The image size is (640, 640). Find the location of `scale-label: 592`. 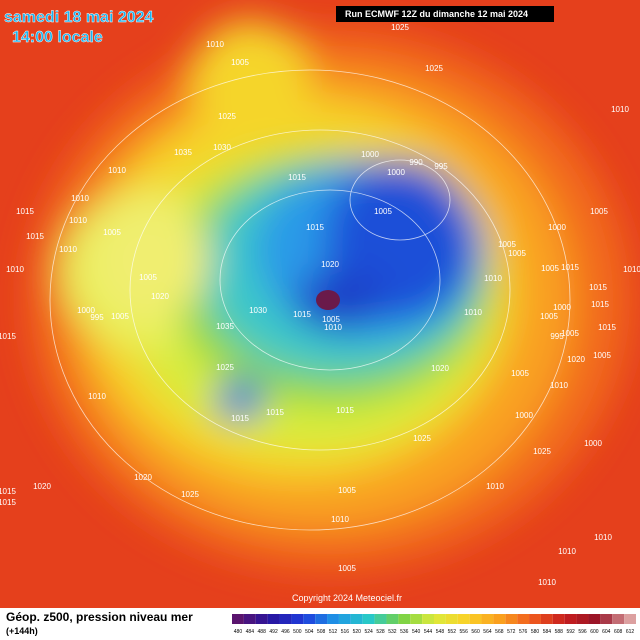

scale-label: 592 is located at coordinates (570, 632).